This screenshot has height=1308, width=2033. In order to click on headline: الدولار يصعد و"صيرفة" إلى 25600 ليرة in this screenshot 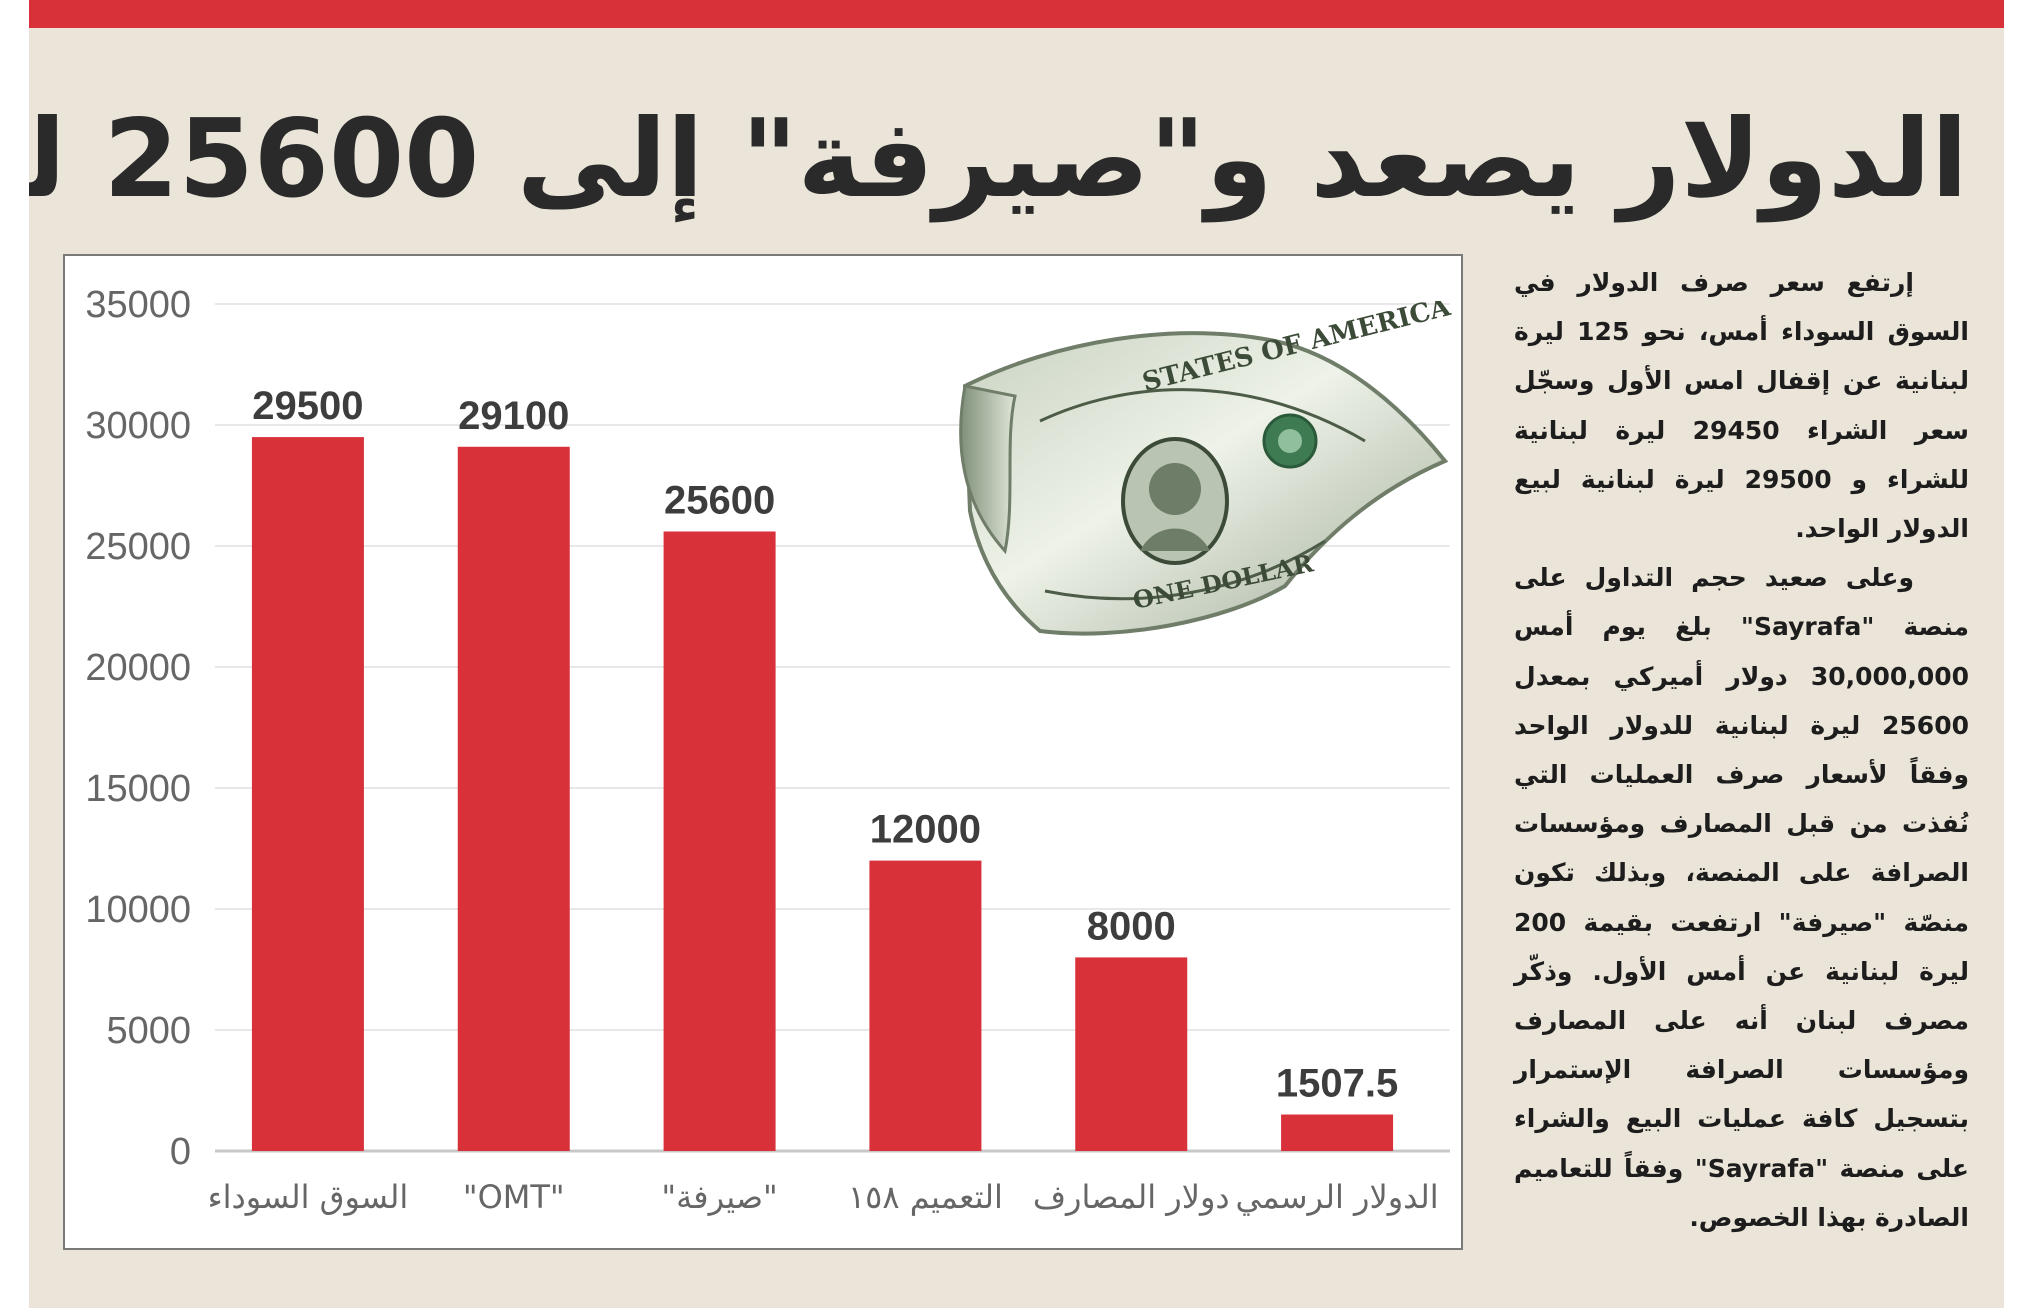, I will do `click(998, 159)`.